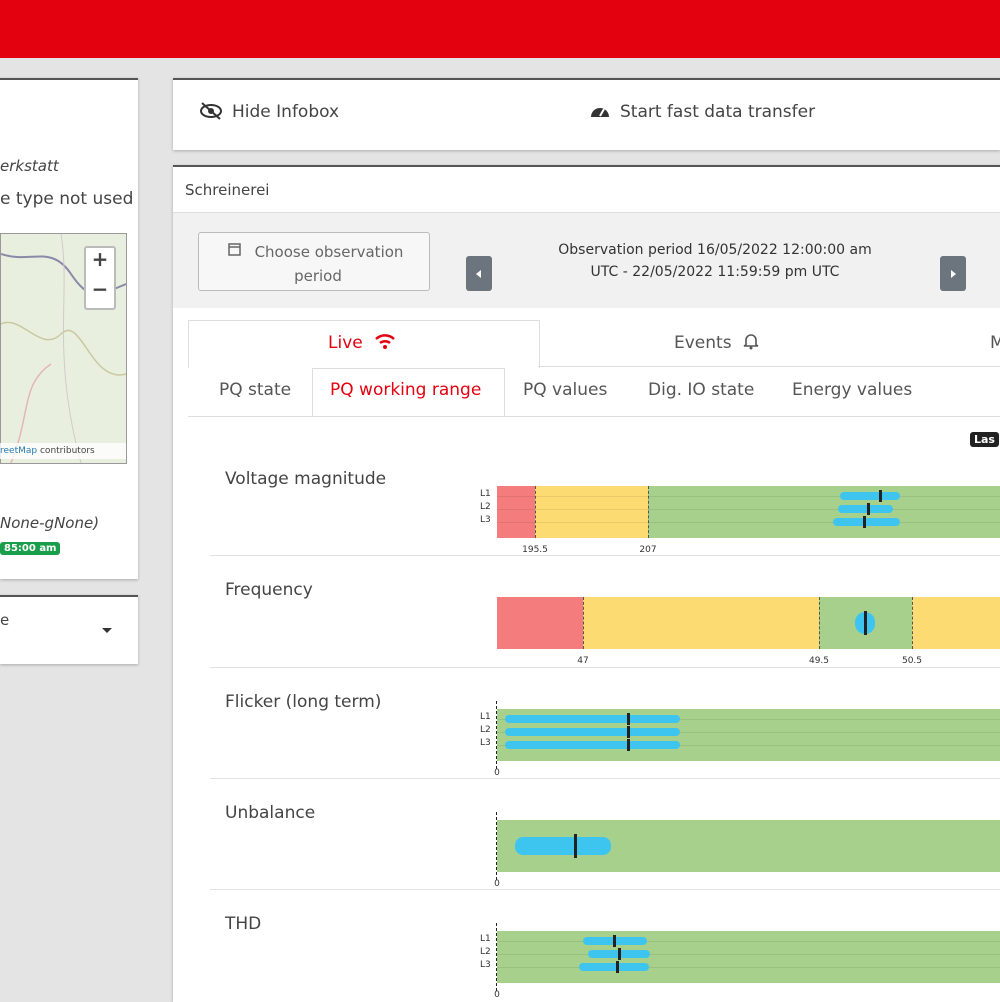 The height and width of the screenshot is (1002, 1000). I want to click on tick-label: 195.5, so click(535, 550).